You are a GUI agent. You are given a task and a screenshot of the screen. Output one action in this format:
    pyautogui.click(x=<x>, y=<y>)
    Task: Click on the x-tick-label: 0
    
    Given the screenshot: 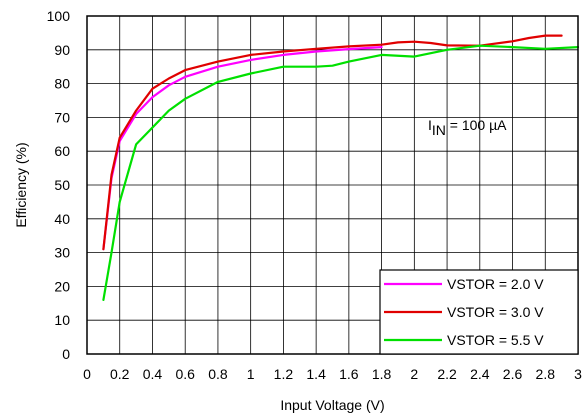 What is the action you would take?
    pyautogui.click(x=87, y=374)
    